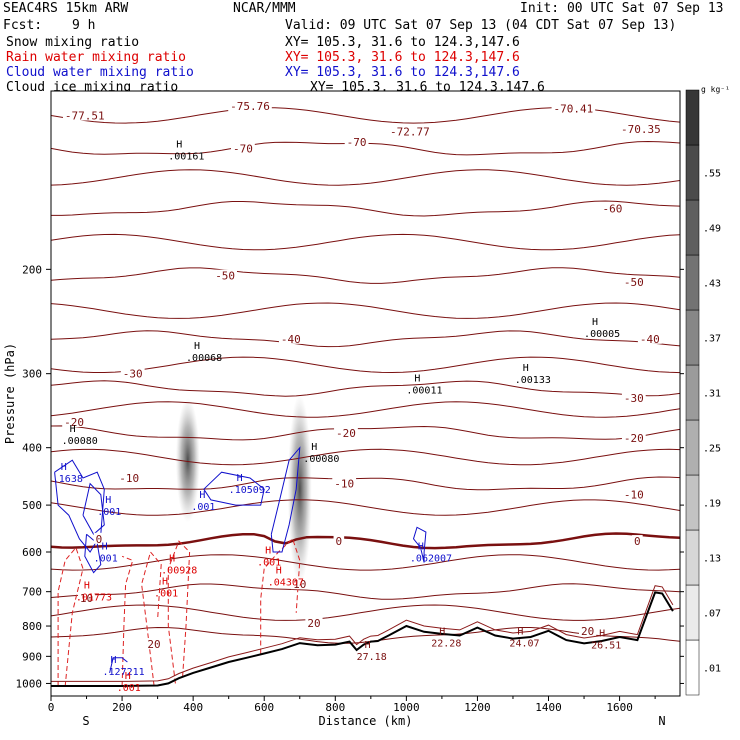 The width and height of the screenshot is (740, 740). Describe the element at coordinates (365, 339) in the screenshot. I see `temp-contour--40` at that location.